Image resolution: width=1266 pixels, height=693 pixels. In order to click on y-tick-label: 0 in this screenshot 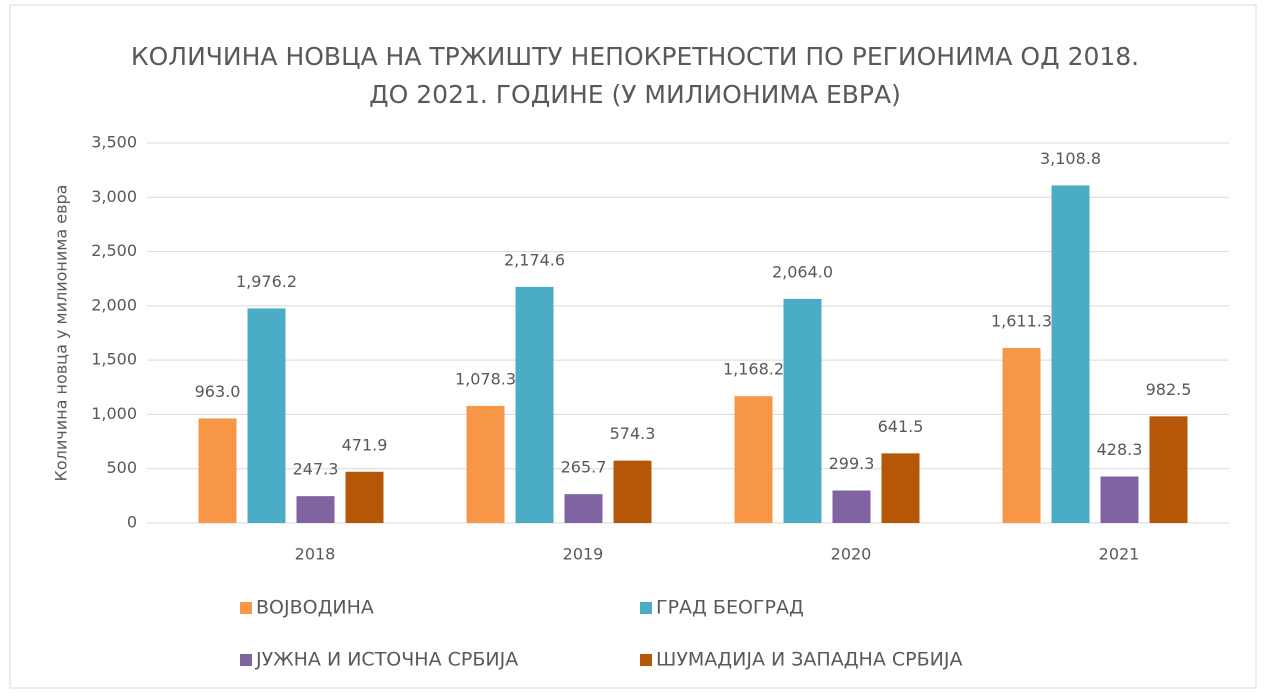, I will do `click(132, 522)`.